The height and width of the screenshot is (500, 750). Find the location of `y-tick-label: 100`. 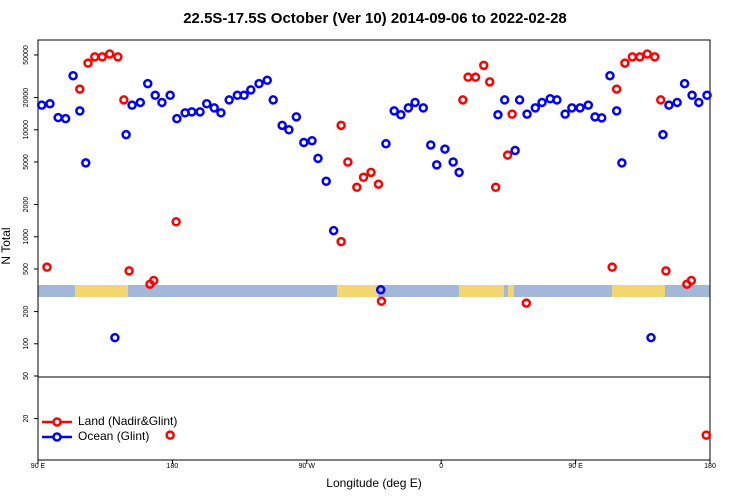

y-tick-label: 100 is located at coordinates (26, 344).